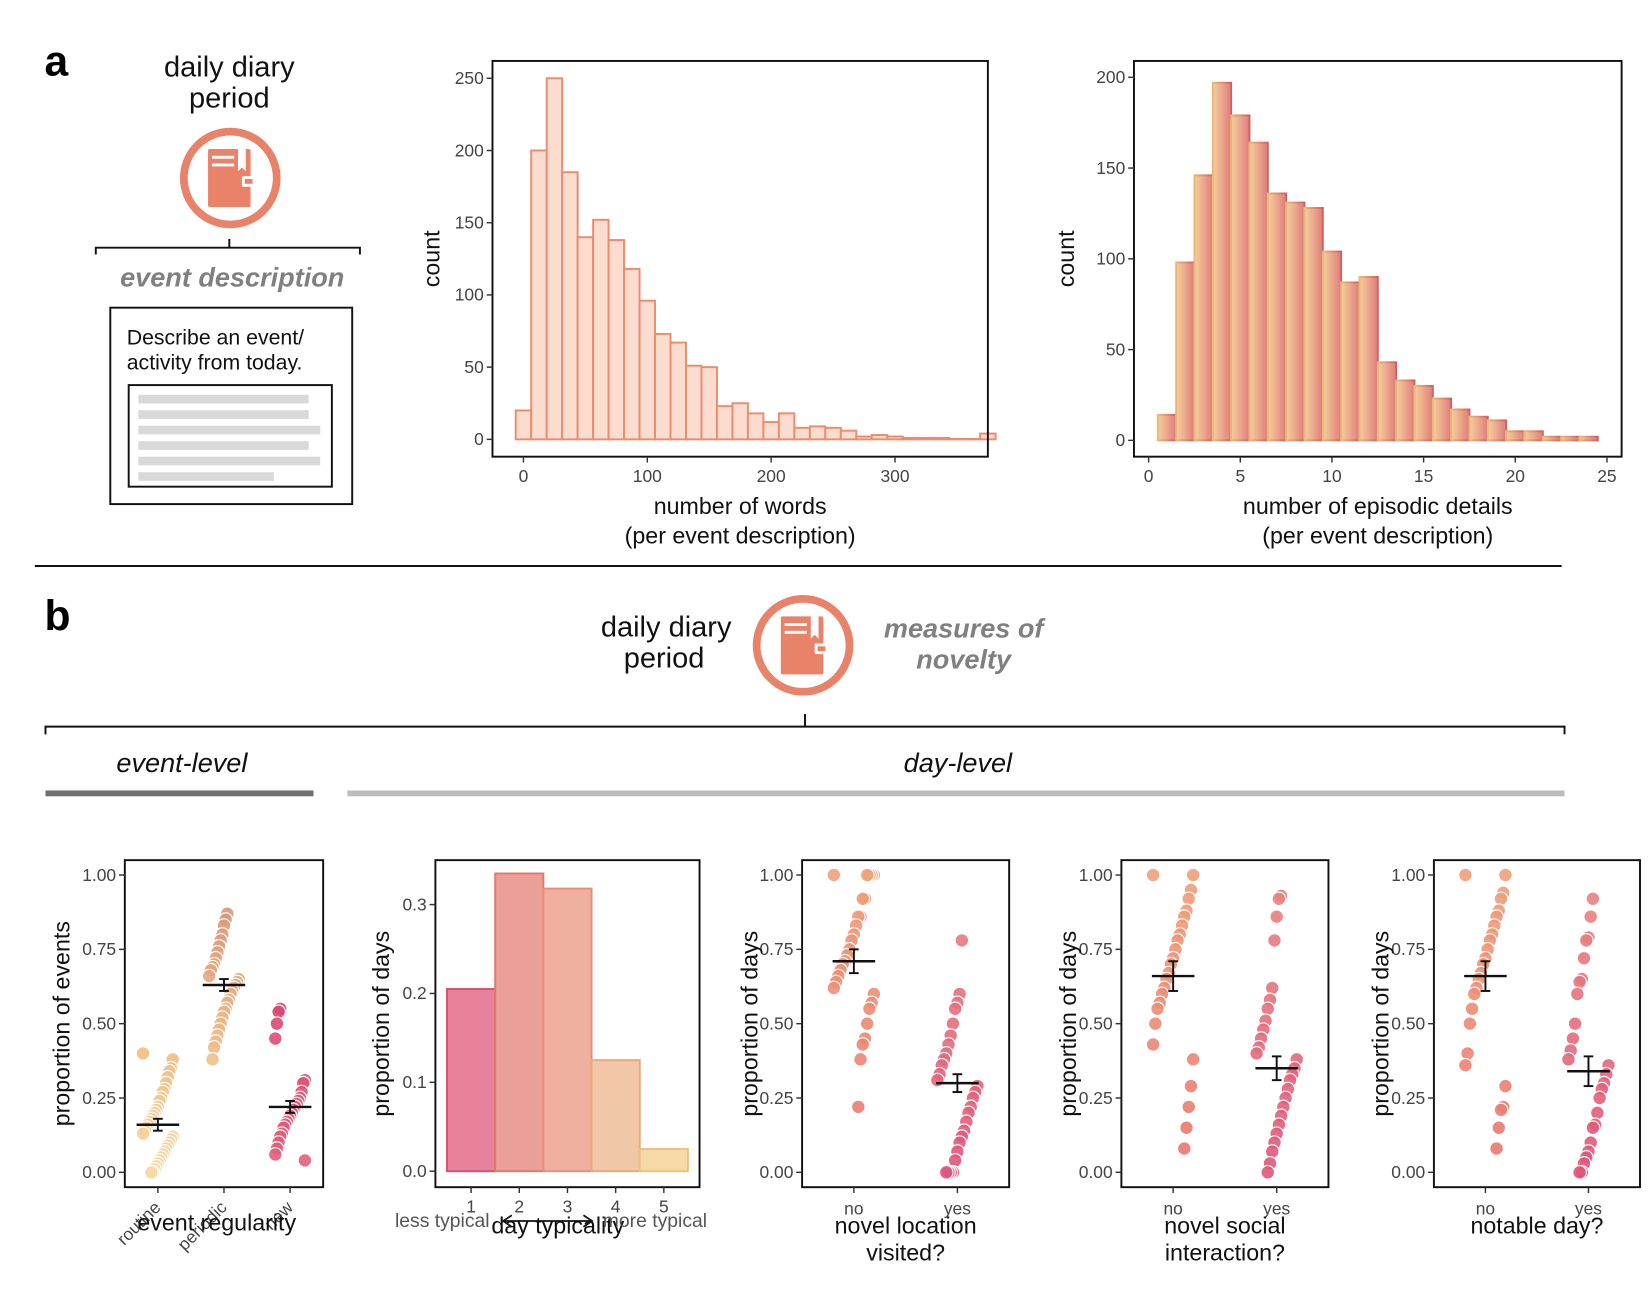 The height and width of the screenshot is (1300, 1650). Describe the element at coordinates (58, 616) in the screenshot. I see `panel-b-letter: b` at that location.